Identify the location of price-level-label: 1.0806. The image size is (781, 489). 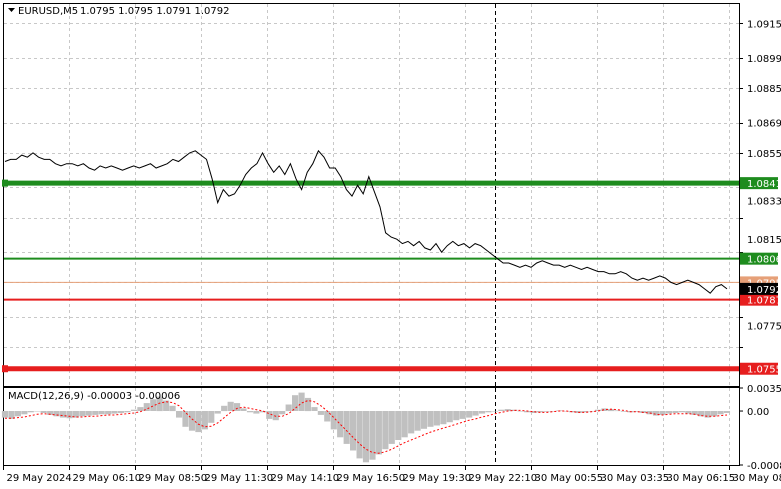
(764, 260).